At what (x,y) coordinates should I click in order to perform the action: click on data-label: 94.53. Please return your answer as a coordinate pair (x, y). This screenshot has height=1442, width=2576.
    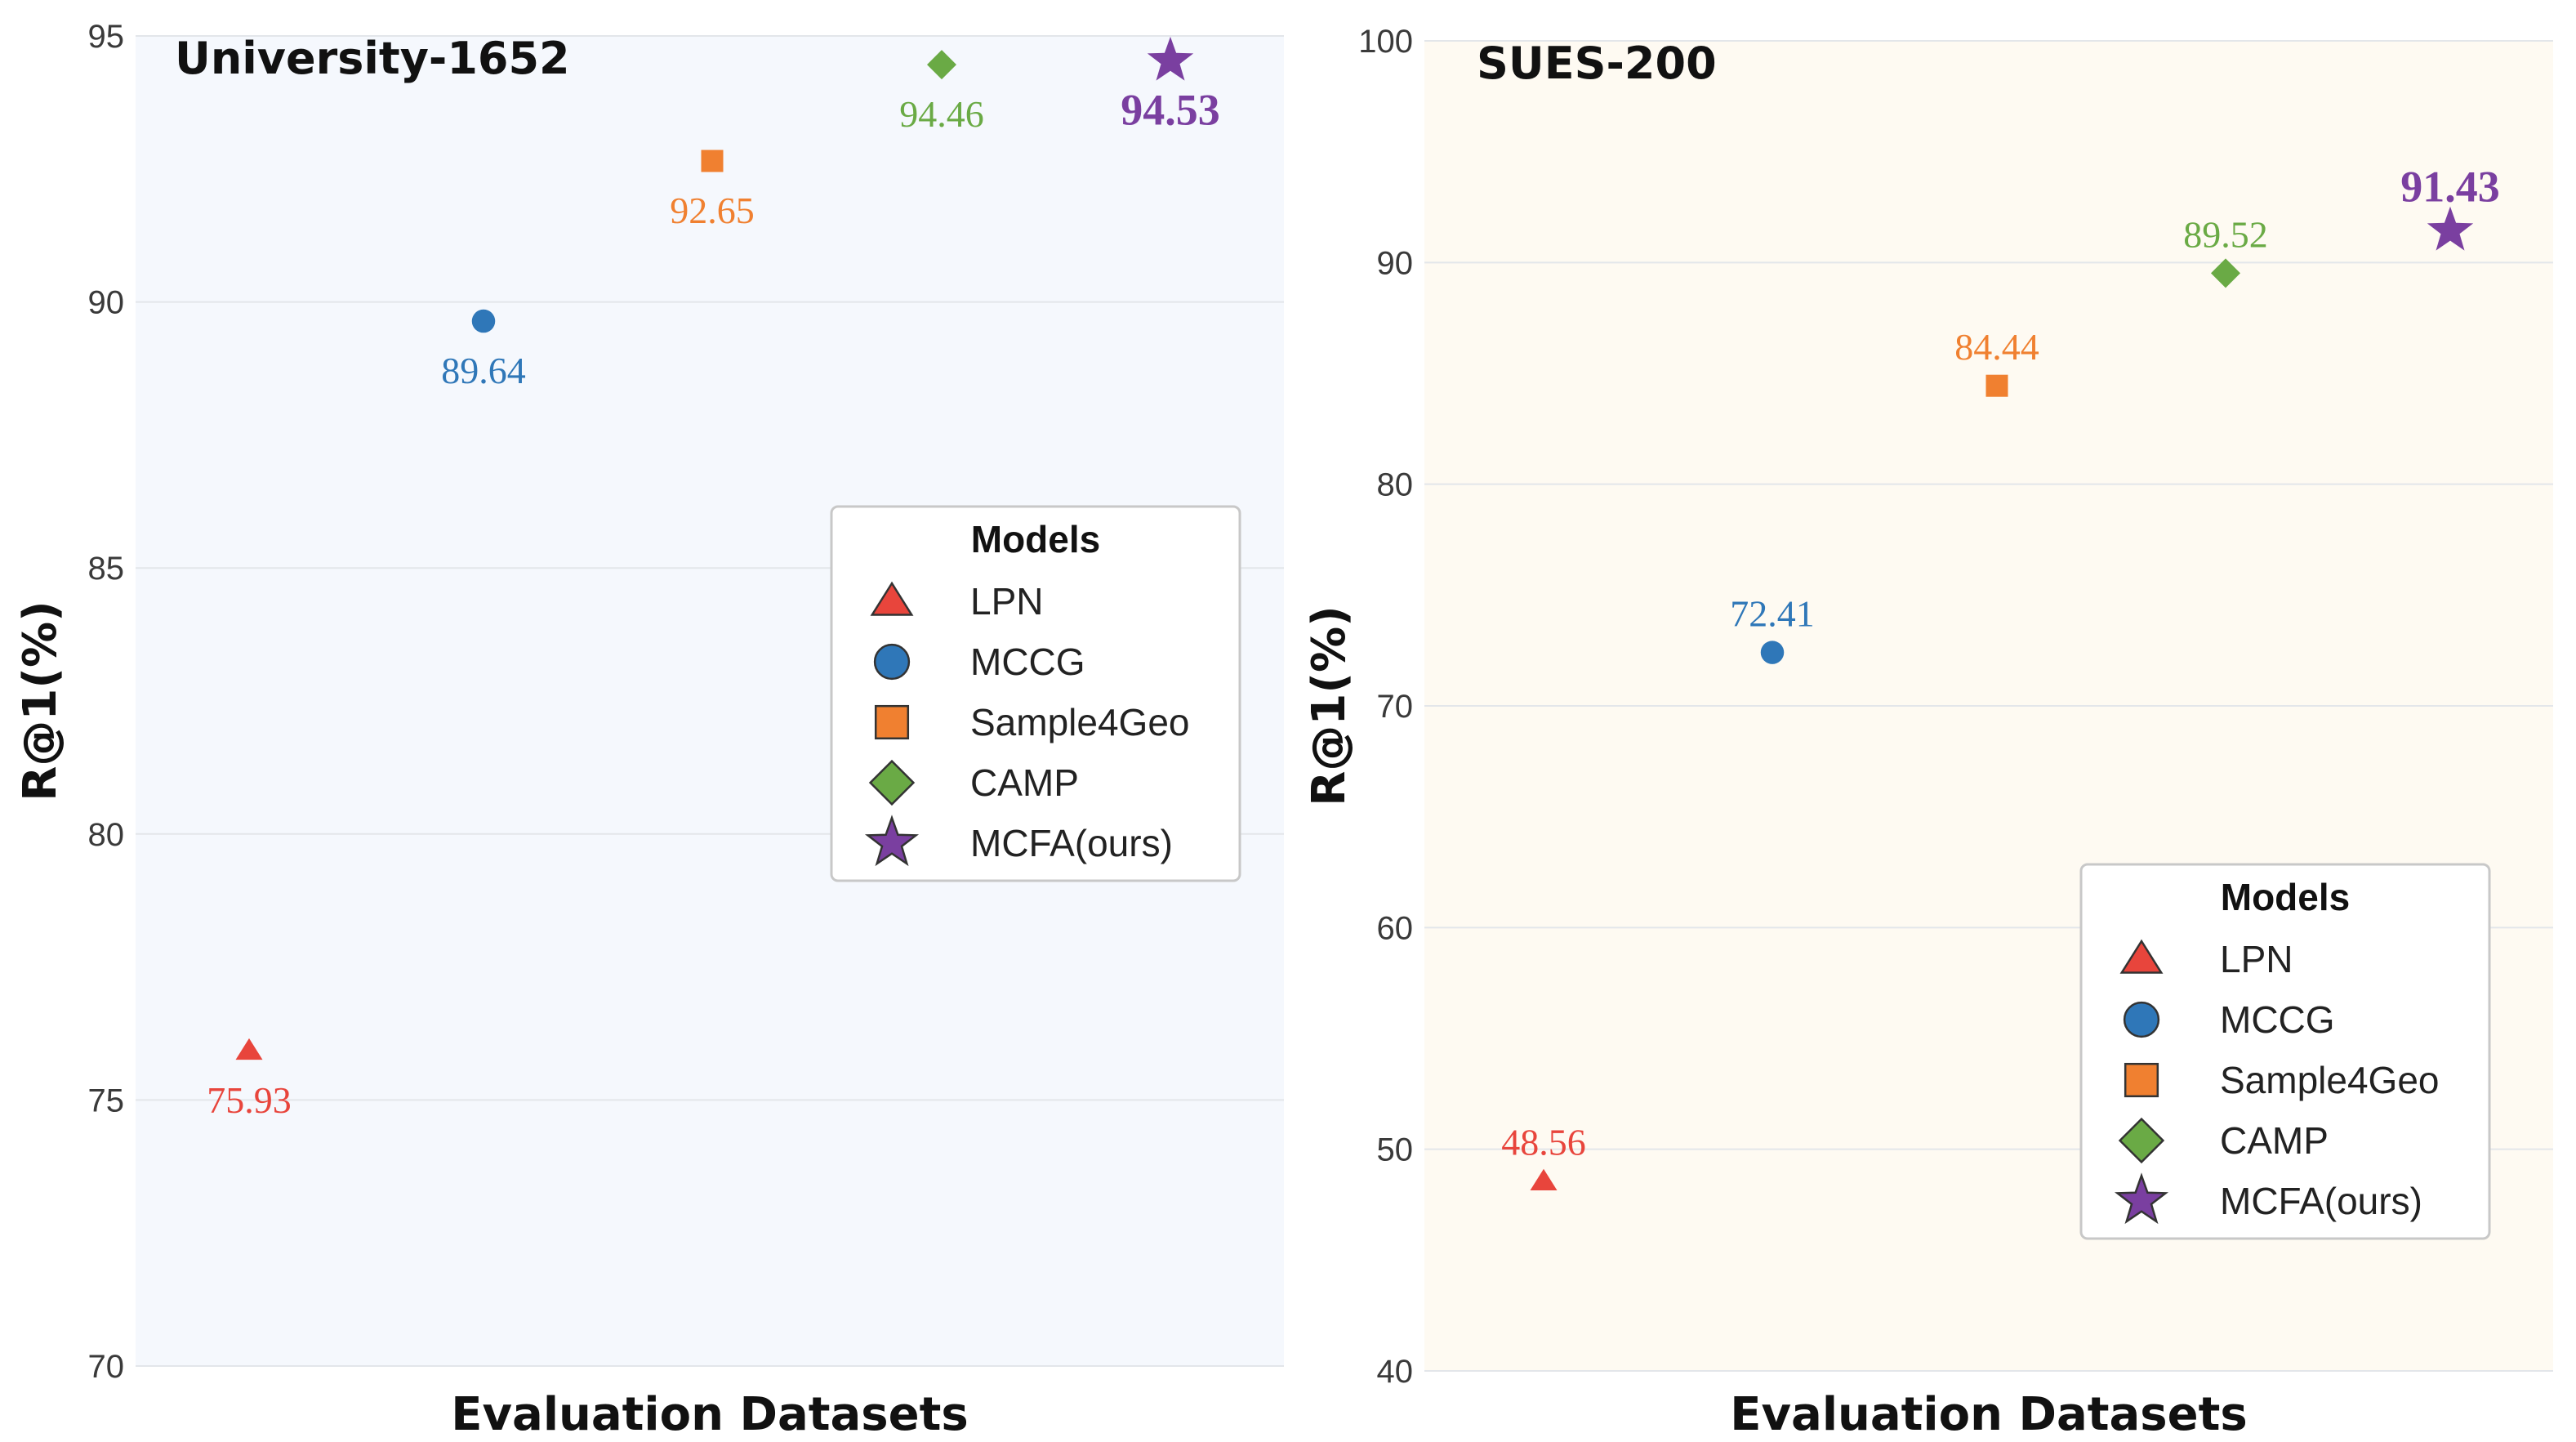
    Looking at the image, I should click on (1170, 110).